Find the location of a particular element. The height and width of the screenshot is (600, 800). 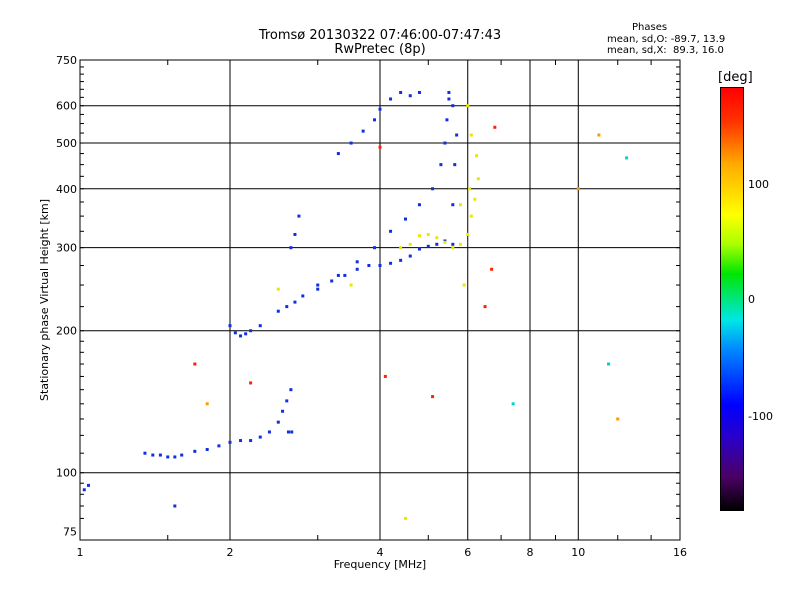

y-tick-label: 100 is located at coordinates (66, 473).